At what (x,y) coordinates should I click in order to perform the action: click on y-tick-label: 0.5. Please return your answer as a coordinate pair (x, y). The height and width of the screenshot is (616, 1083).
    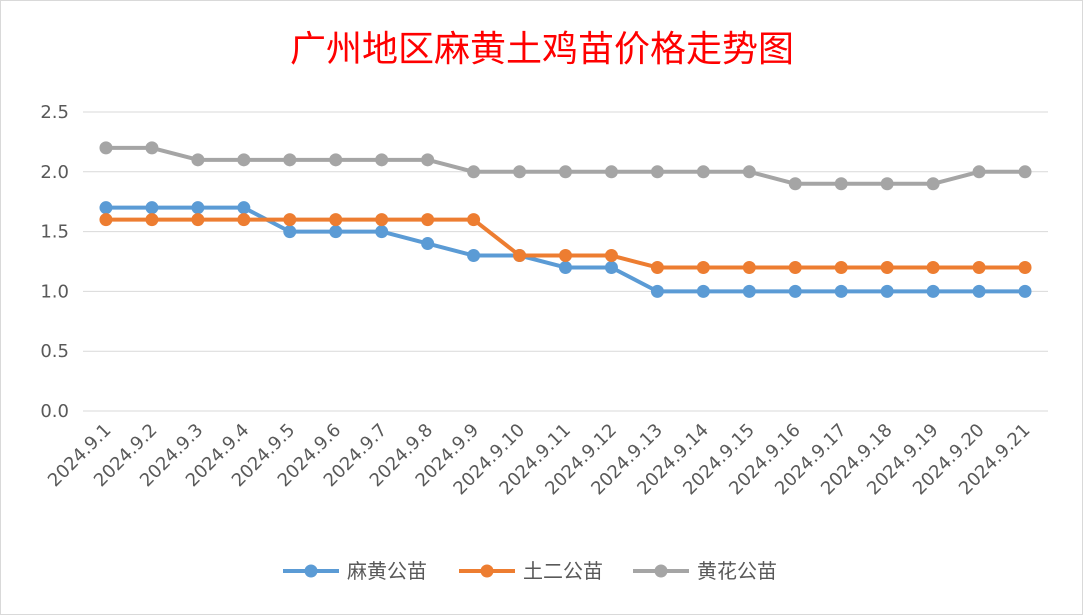
    Looking at the image, I should click on (54, 351).